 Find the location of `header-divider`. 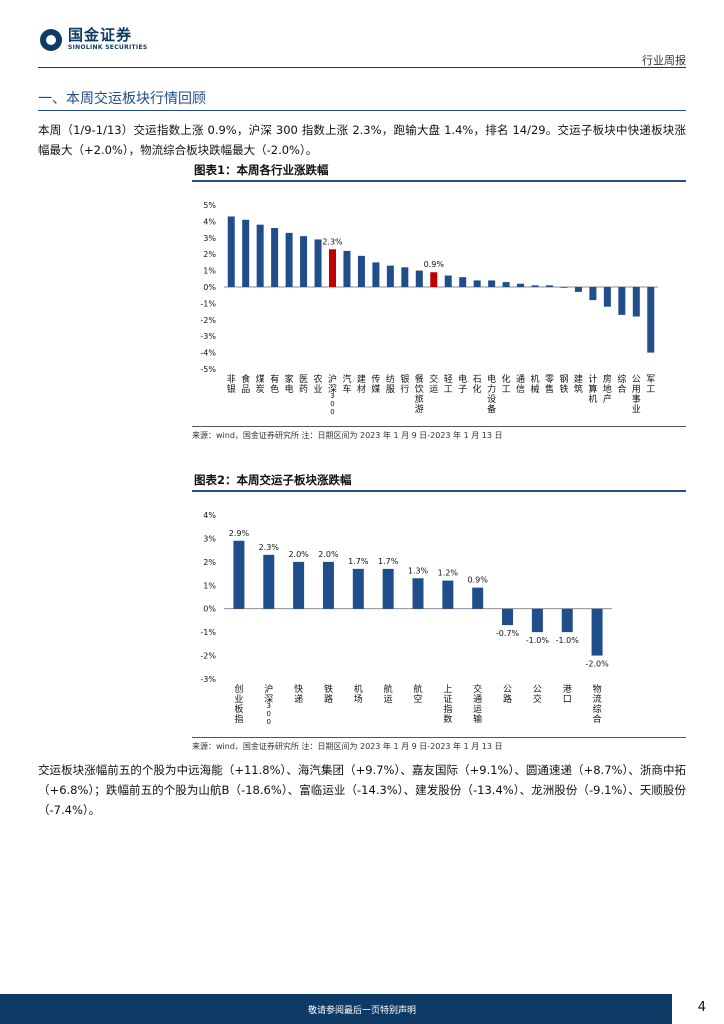

header-divider is located at coordinates (362, 67).